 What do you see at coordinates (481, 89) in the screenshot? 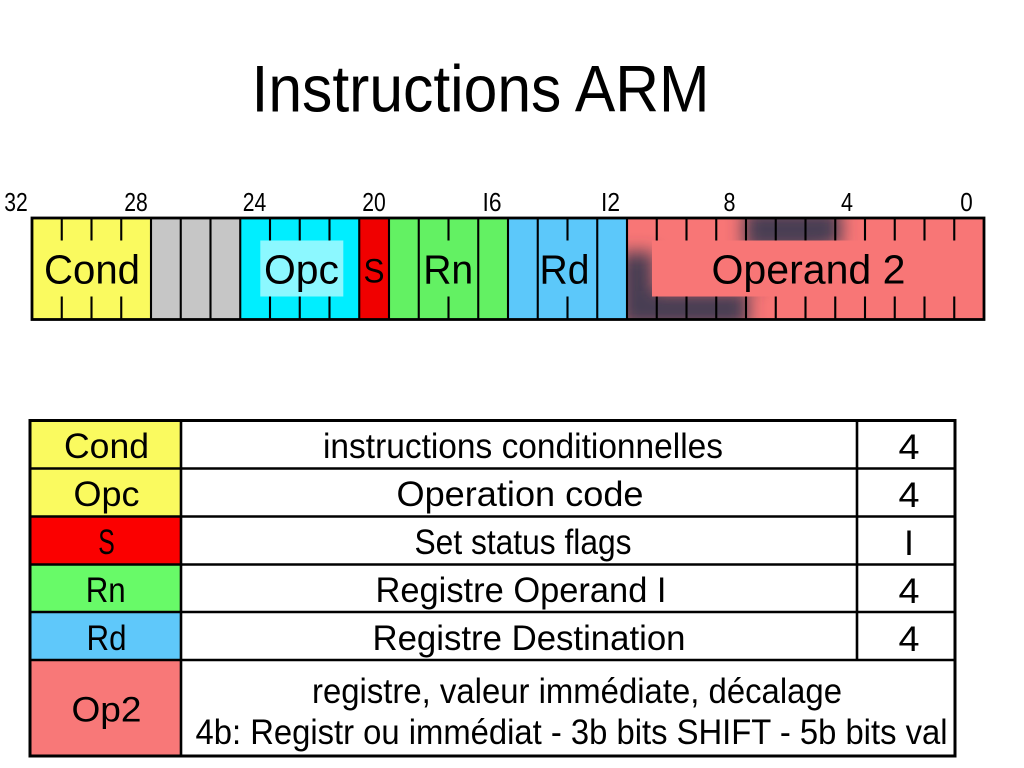
I see `svg-text: Instructions ARM` at bounding box center [481, 89].